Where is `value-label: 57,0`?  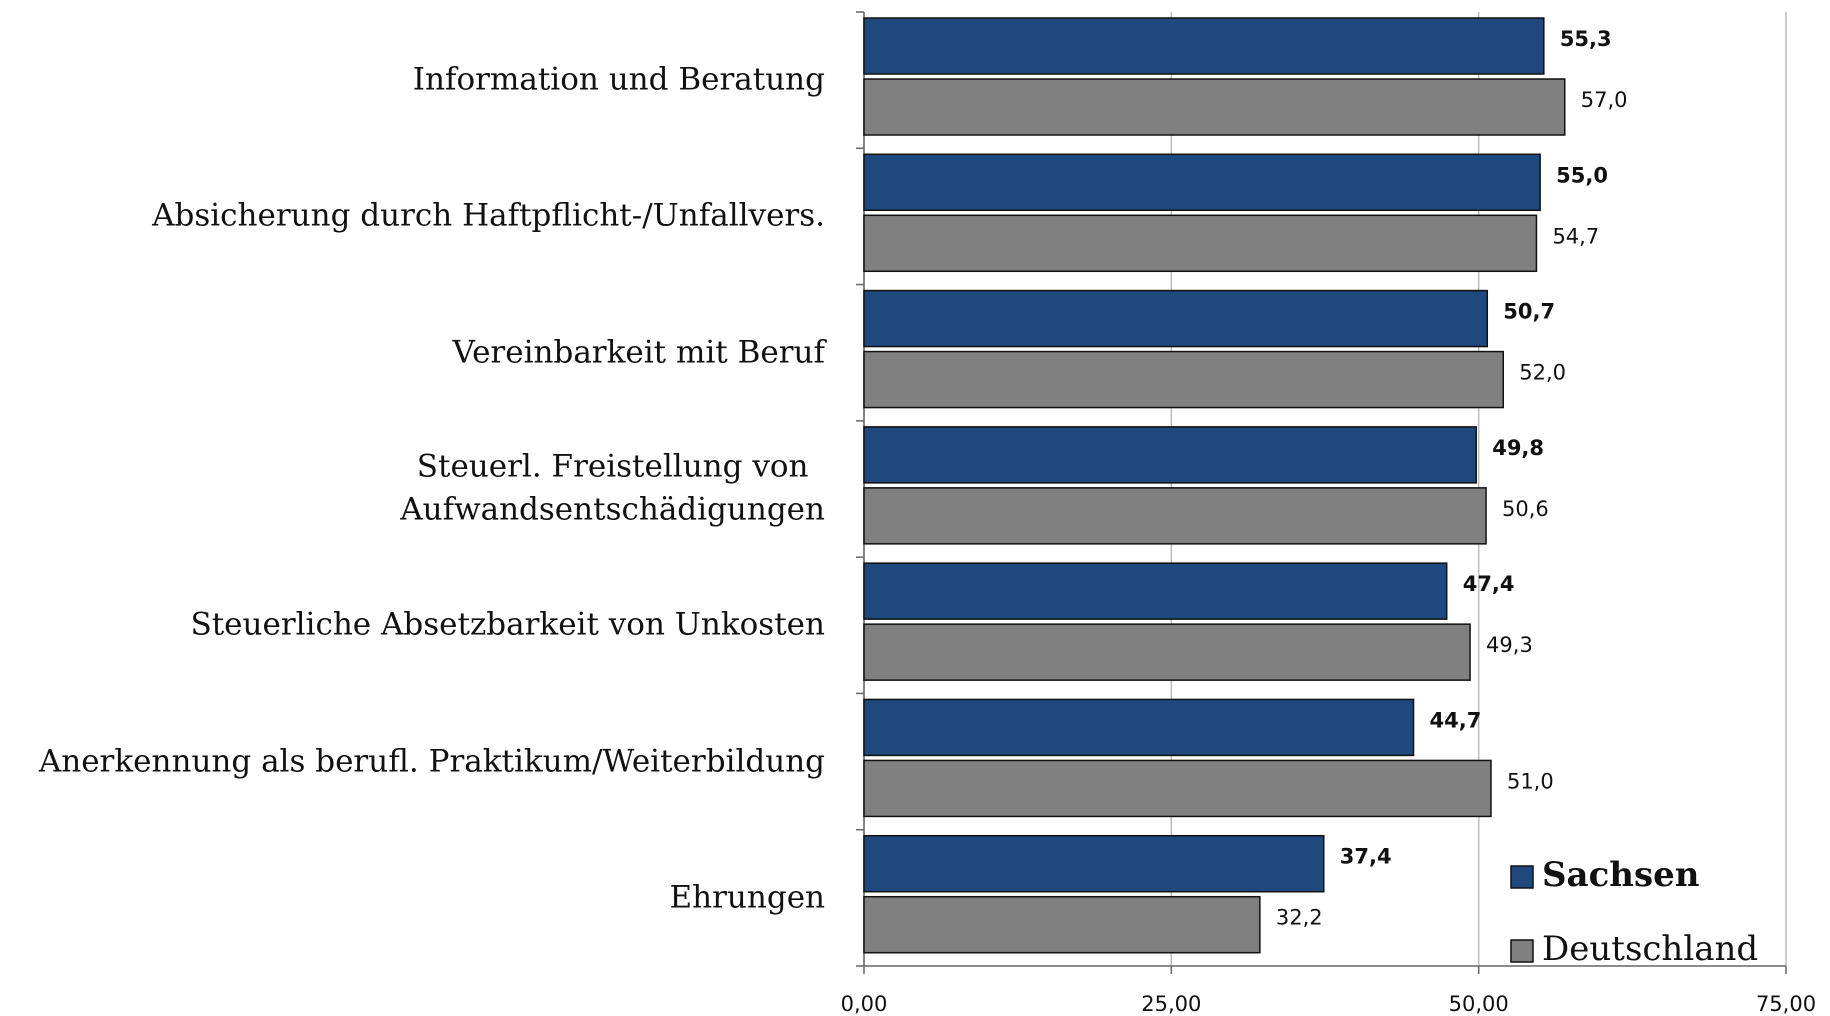 value-label: 57,0 is located at coordinates (1604, 100).